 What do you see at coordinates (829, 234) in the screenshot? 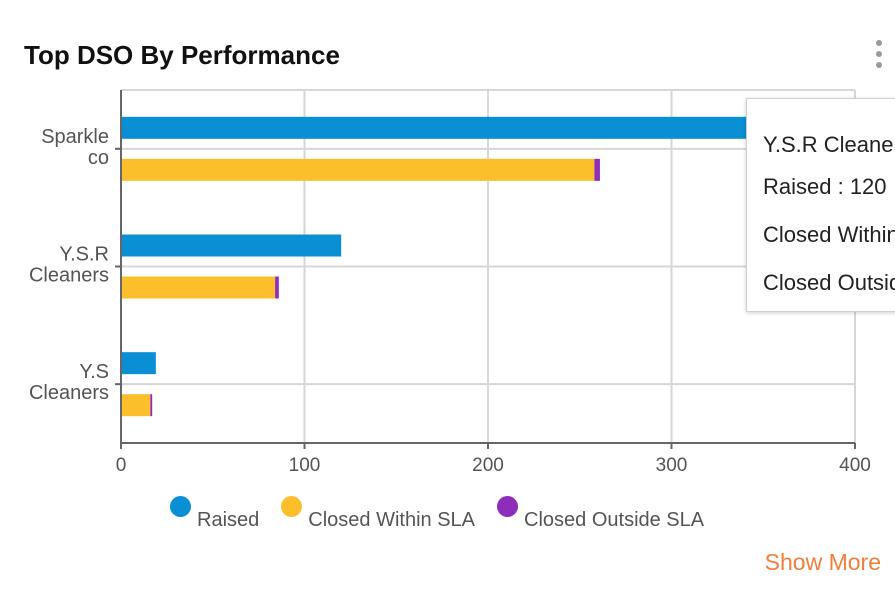
I see `tooltip-closed-within: Closed Within SLA : 84` at bounding box center [829, 234].